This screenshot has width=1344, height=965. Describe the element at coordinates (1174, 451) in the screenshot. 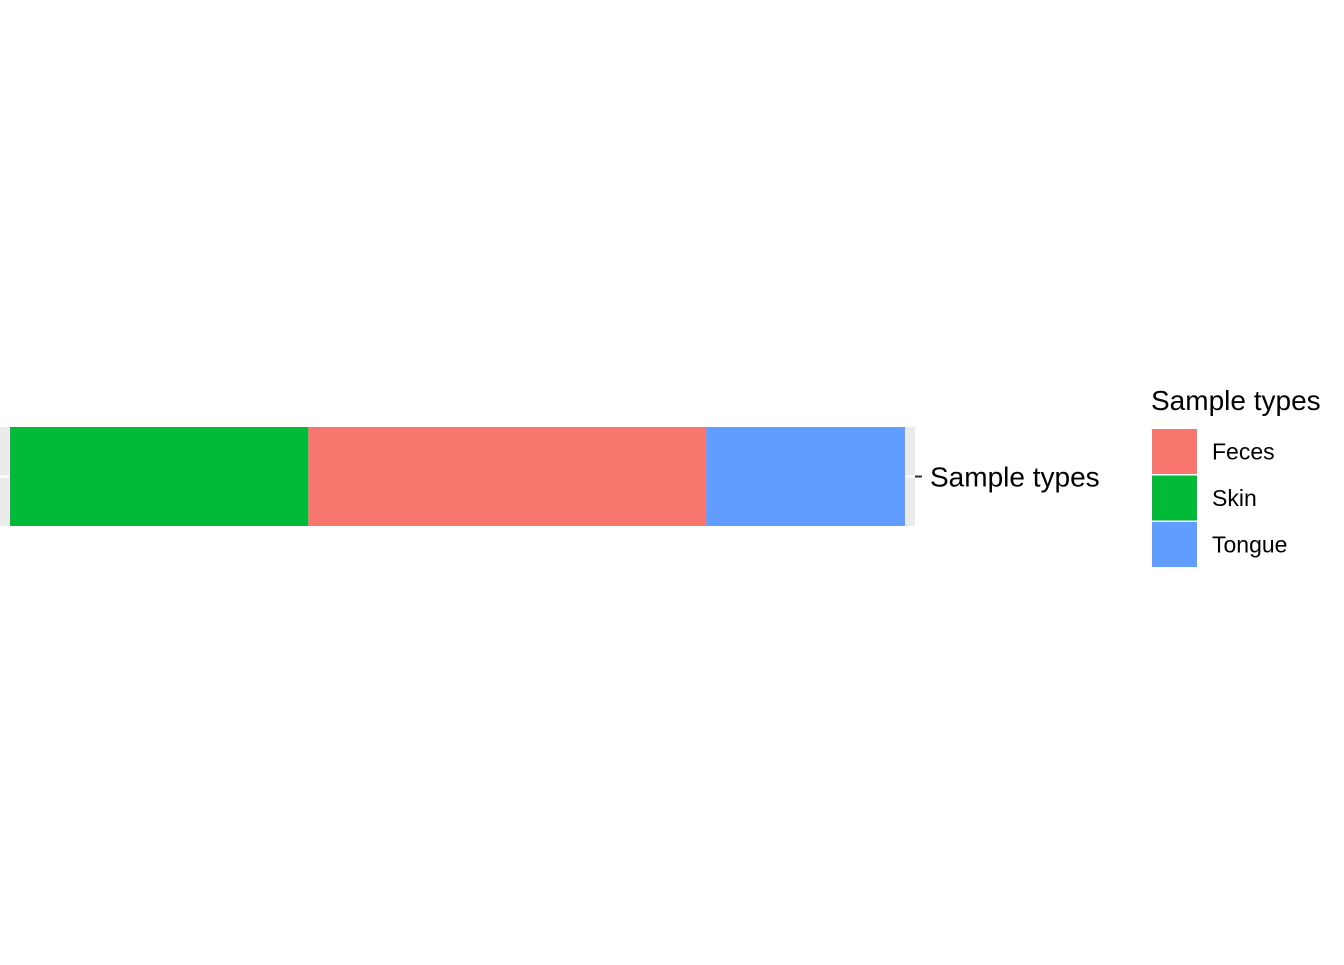

I see `legend-key-feces` at that location.